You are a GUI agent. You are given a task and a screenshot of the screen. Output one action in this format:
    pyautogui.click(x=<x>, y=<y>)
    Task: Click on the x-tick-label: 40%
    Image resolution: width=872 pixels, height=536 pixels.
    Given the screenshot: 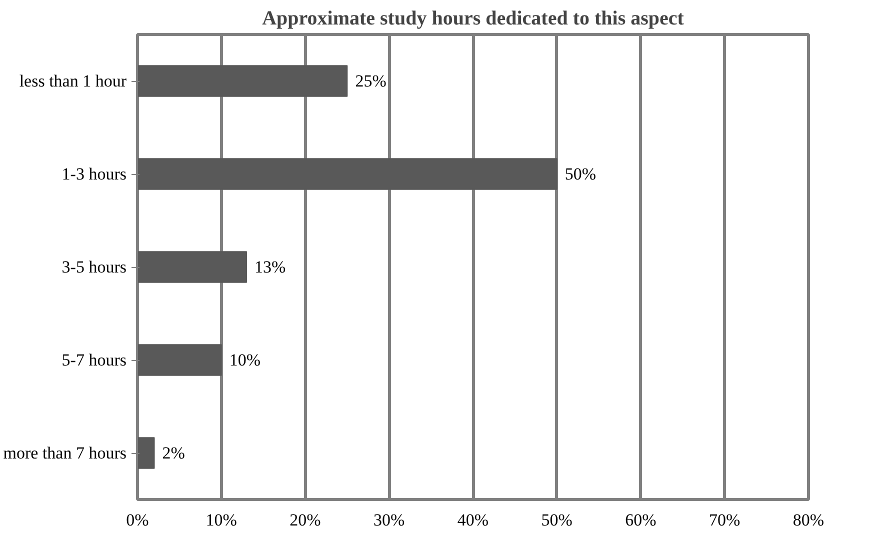 What is the action you would take?
    pyautogui.click(x=473, y=520)
    